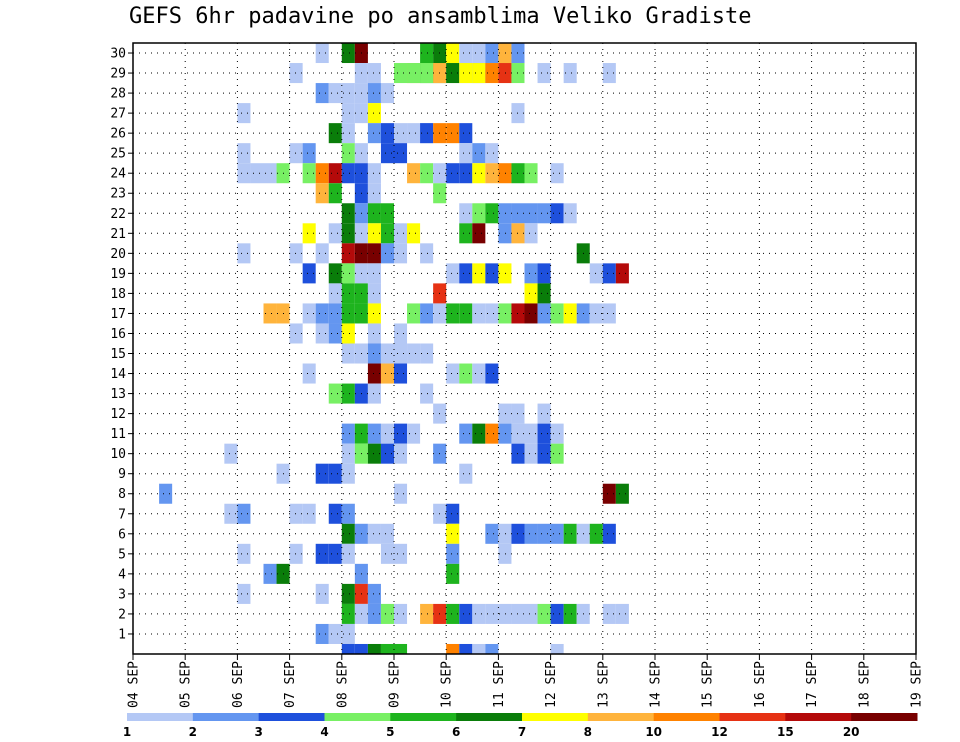  I want to click on y-tick-label: 26, so click(118, 134).